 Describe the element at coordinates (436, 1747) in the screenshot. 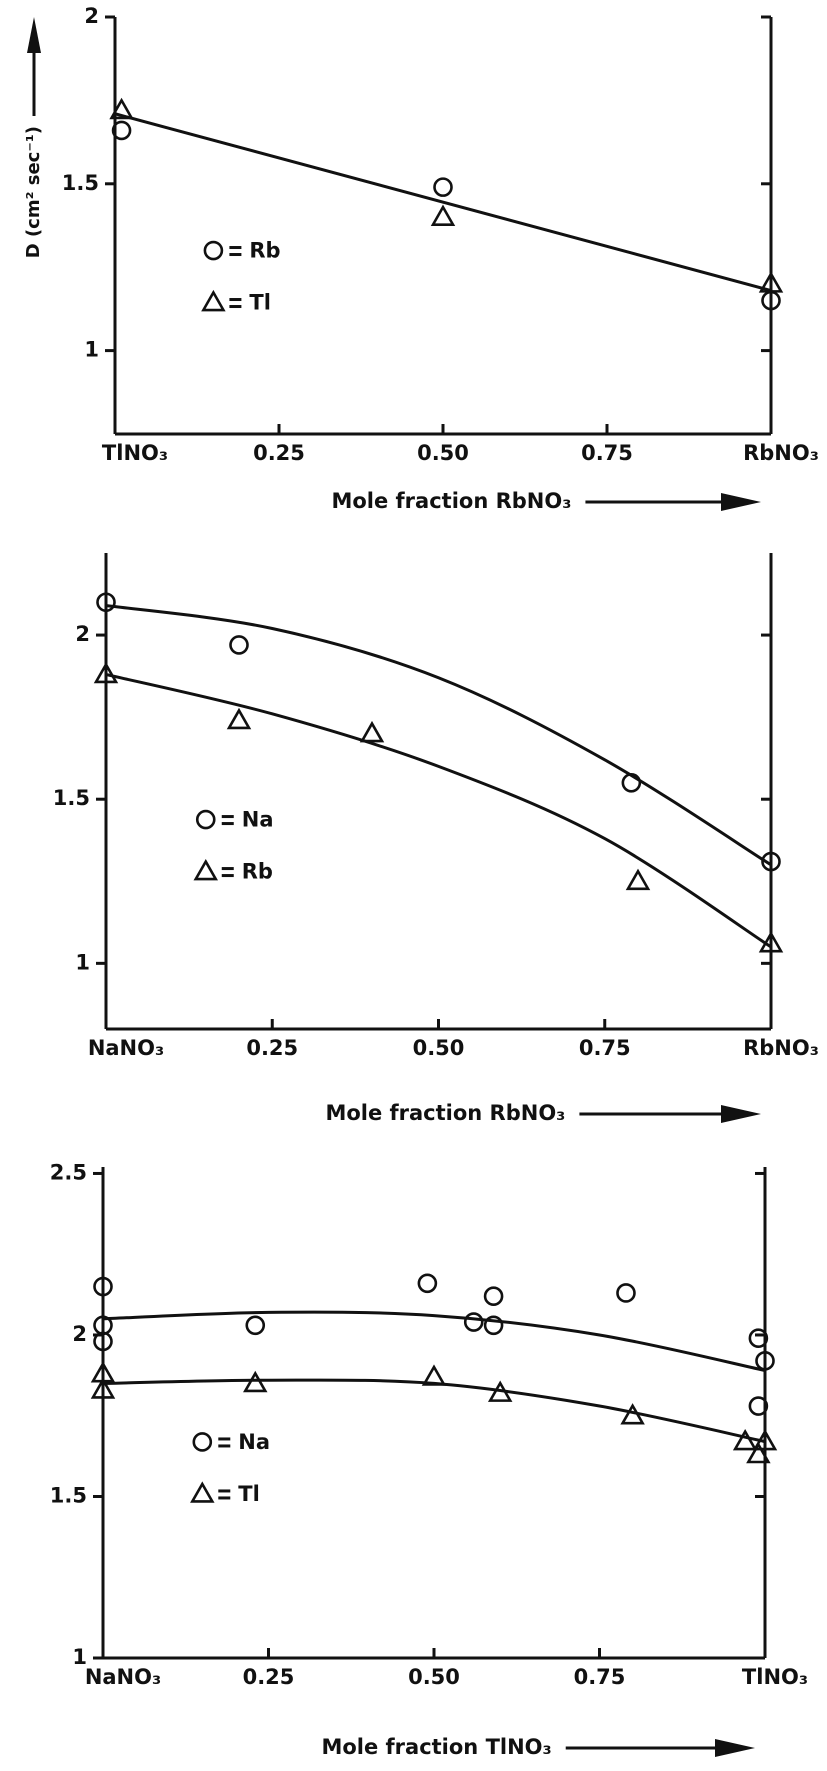

I see `x-axis-label: Mole fraction TlNO₃` at that location.